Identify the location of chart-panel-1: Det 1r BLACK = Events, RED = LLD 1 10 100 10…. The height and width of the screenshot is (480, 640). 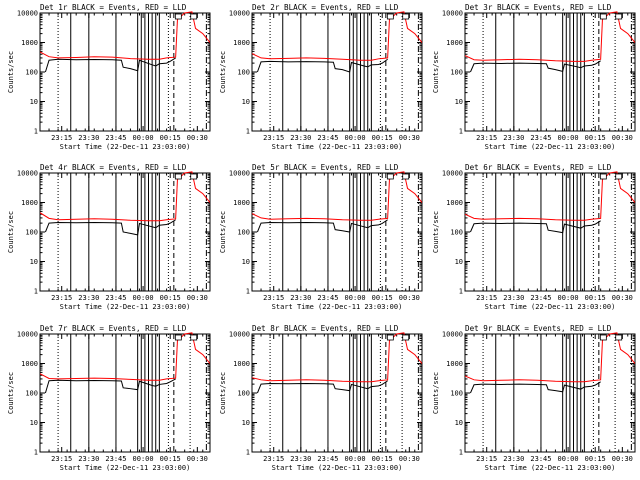
(109, 77).